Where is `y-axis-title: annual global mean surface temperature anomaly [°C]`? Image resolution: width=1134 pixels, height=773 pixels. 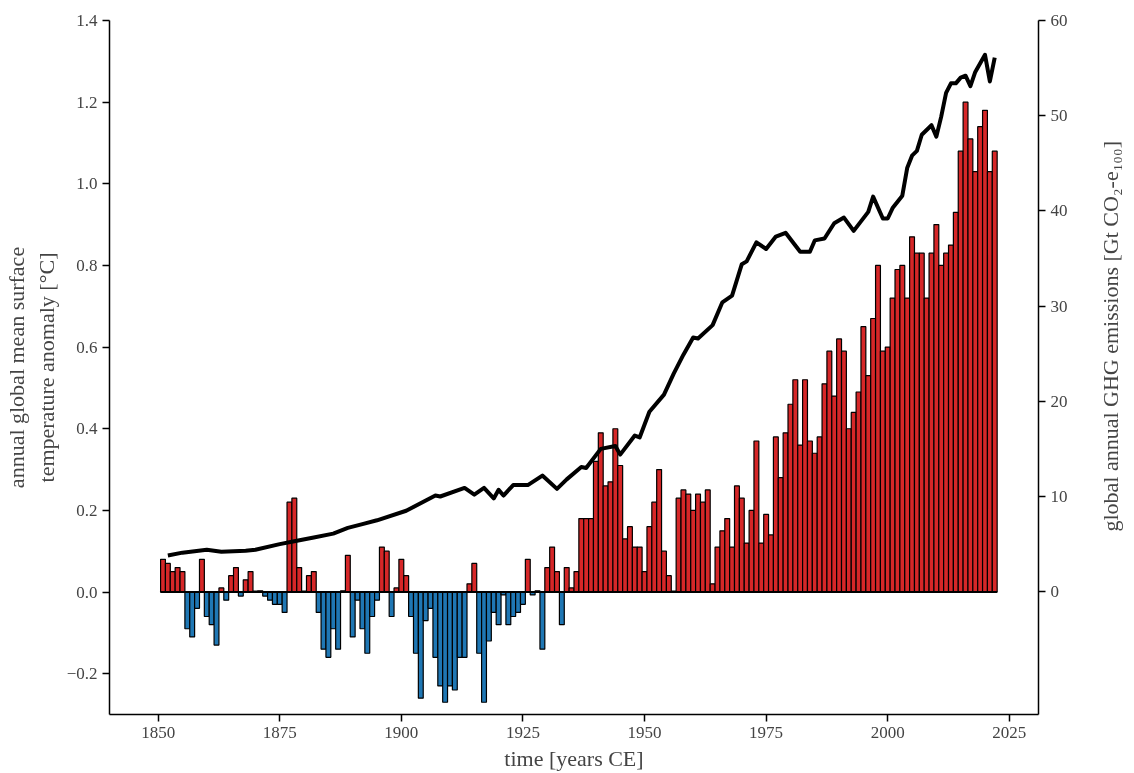
y-axis-title: annual global mean surface temperature anomaly [°C] is located at coordinates (31, 367).